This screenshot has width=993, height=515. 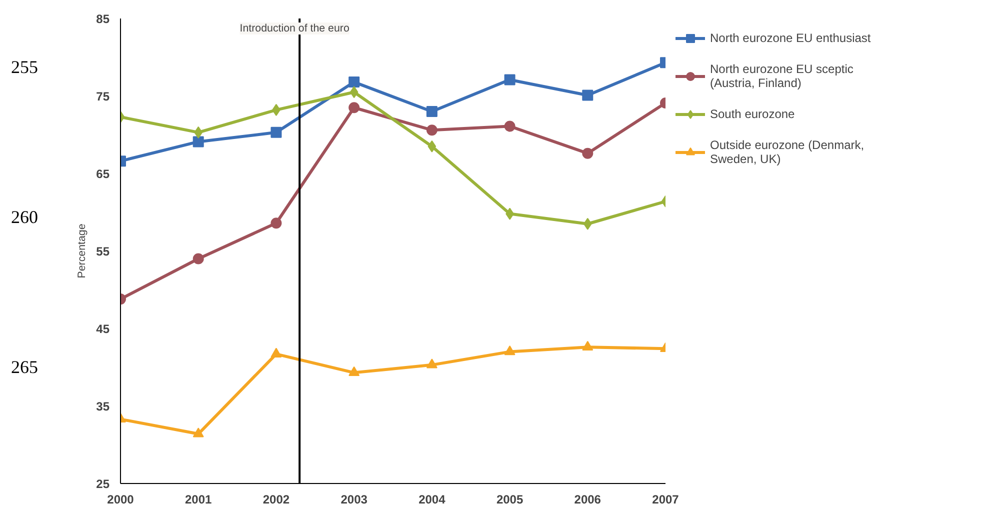 What do you see at coordinates (782, 76) in the screenshot?
I see `legend-label: North eurozone EU sceptic (Austria, Finland)` at bounding box center [782, 76].